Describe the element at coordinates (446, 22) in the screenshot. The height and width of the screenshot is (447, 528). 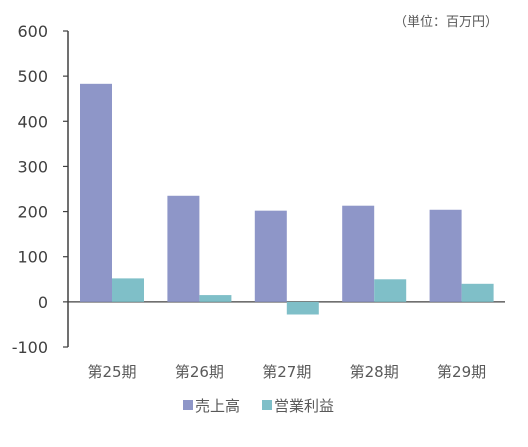
I see `unit-note: （単位：百万円）` at that location.